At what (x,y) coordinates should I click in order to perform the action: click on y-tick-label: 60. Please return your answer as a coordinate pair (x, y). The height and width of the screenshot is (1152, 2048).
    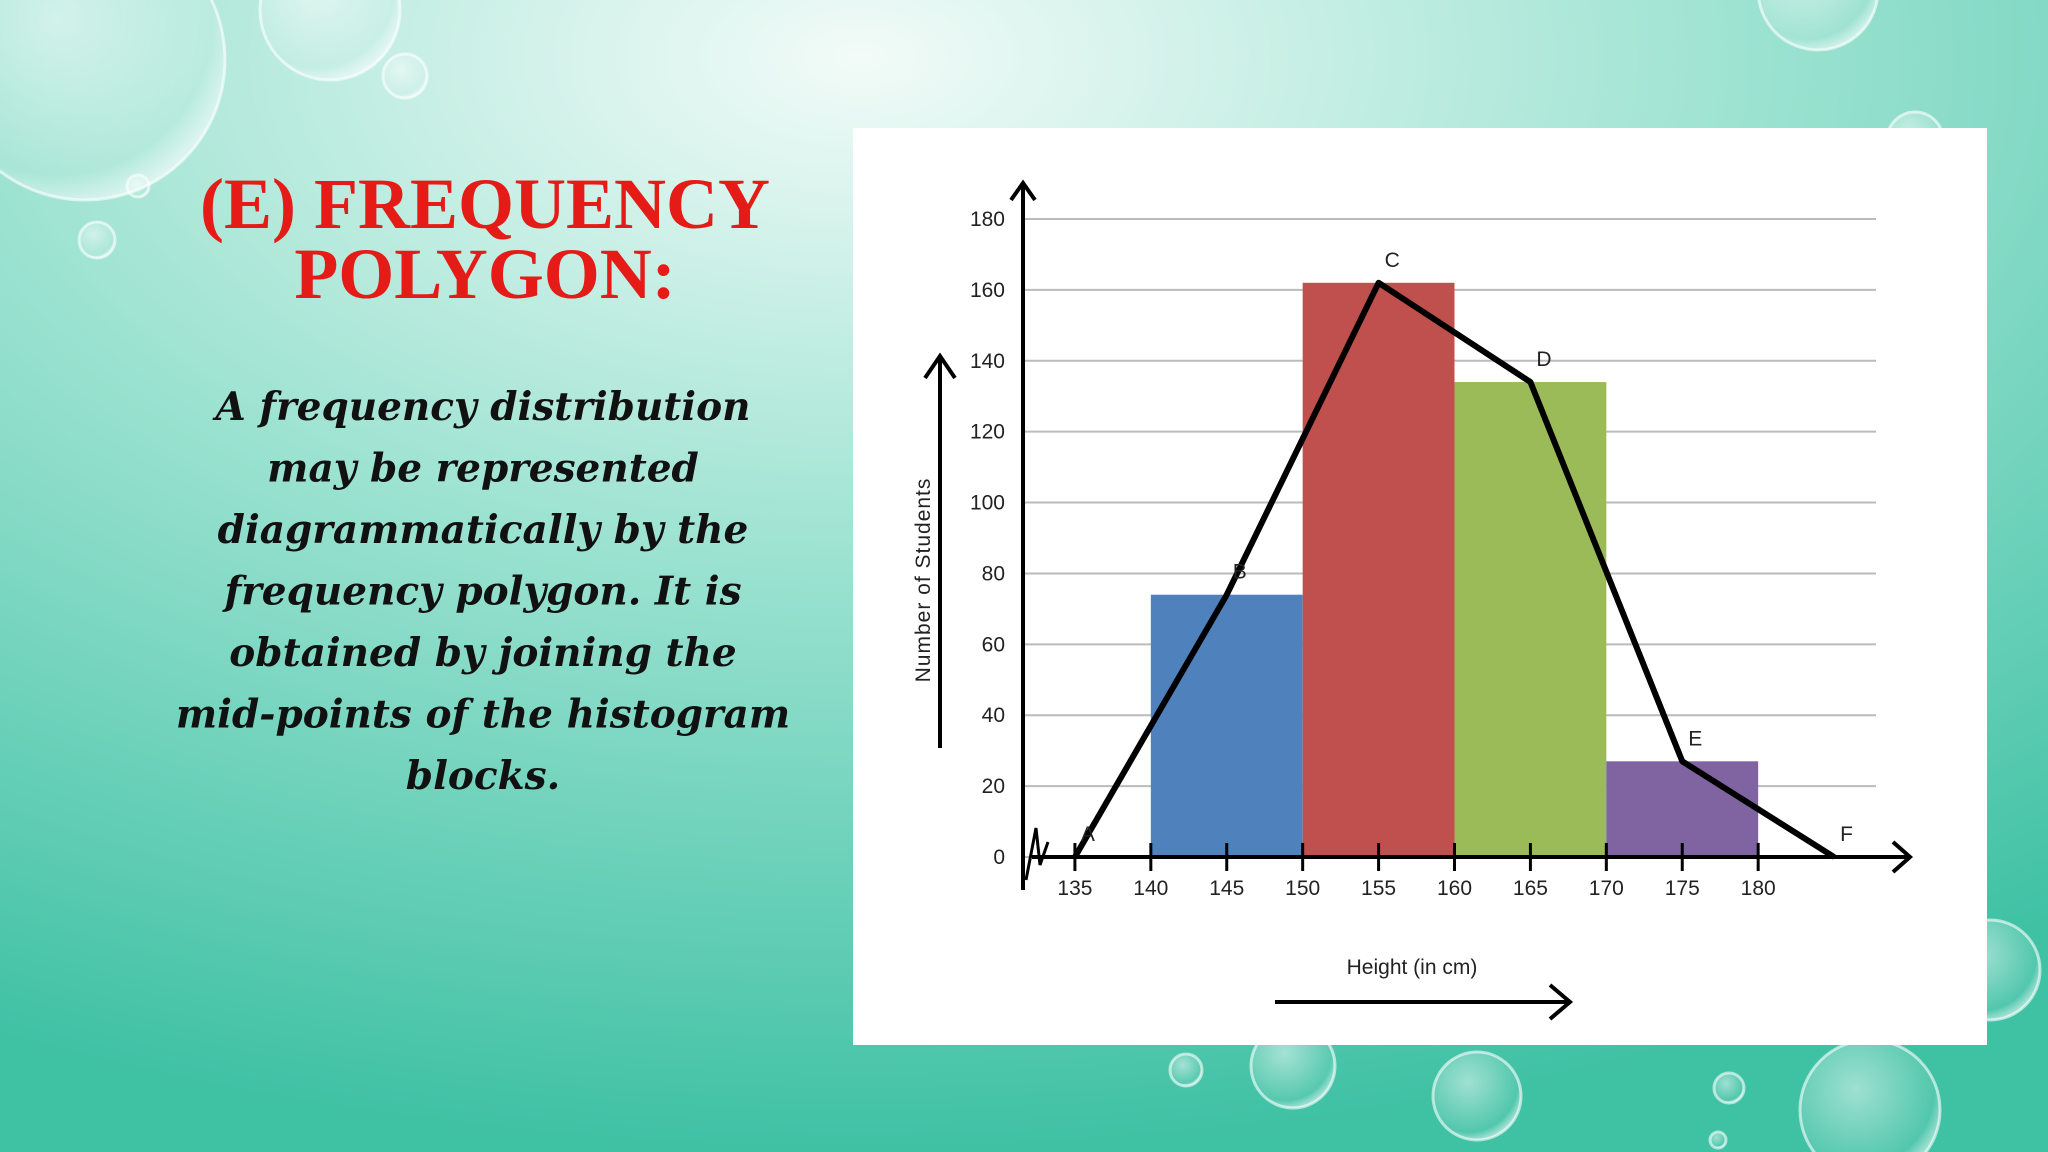
    Looking at the image, I should click on (993, 644).